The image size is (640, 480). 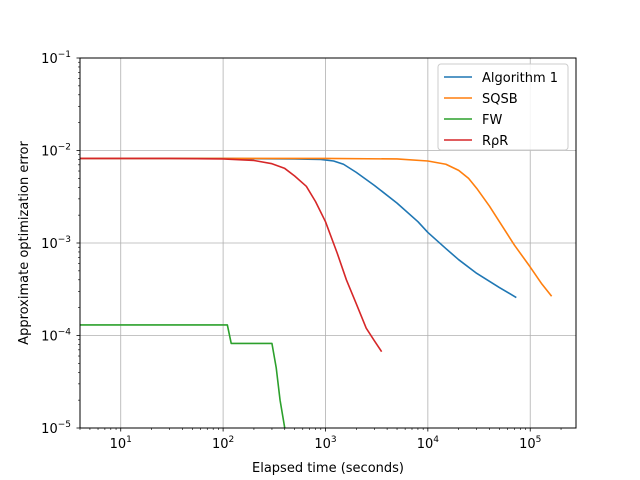 What do you see at coordinates (64, 55) in the screenshot?
I see `y-tick-label-4-exponent: −1` at bounding box center [64, 55].